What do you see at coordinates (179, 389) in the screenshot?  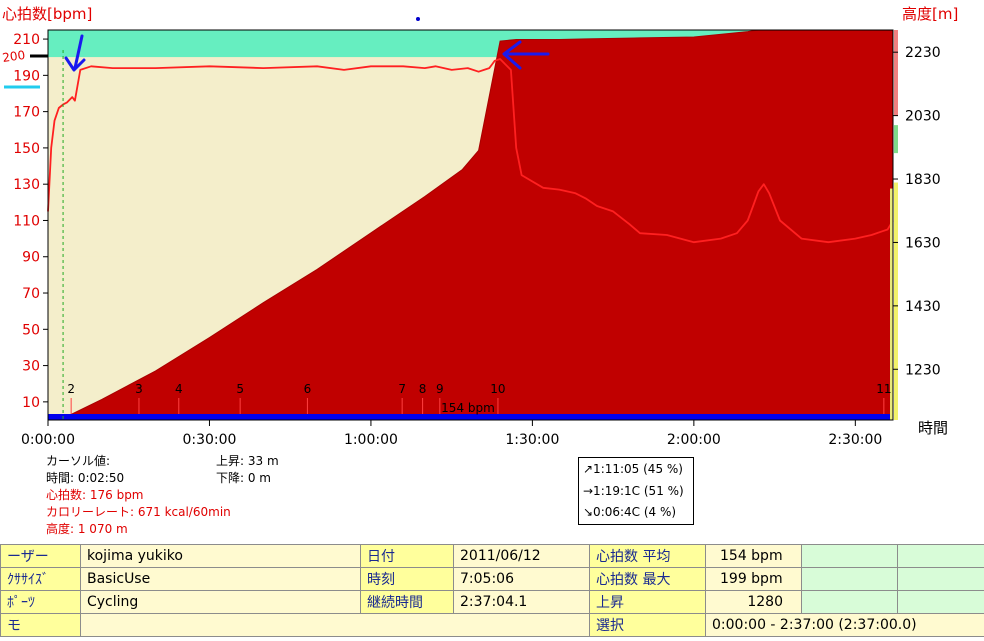 I see `lap-label: 4` at bounding box center [179, 389].